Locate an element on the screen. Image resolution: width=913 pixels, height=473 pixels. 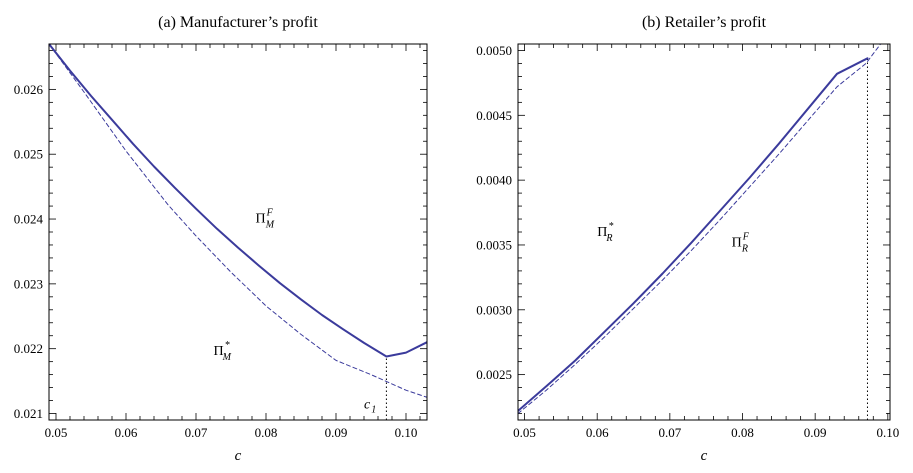
y-tick-label: 0.0030 is located at coordinates (494, 309).